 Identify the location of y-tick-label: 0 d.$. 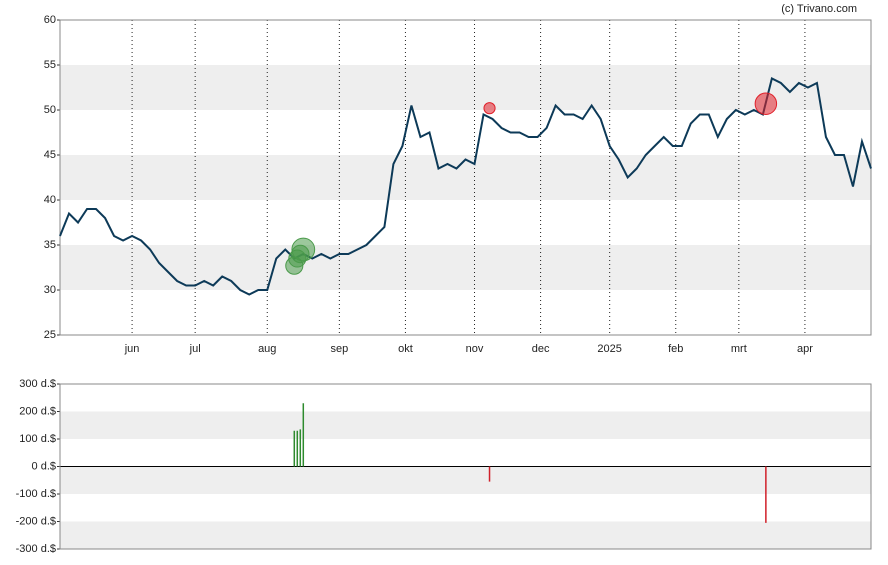
(44, 466).